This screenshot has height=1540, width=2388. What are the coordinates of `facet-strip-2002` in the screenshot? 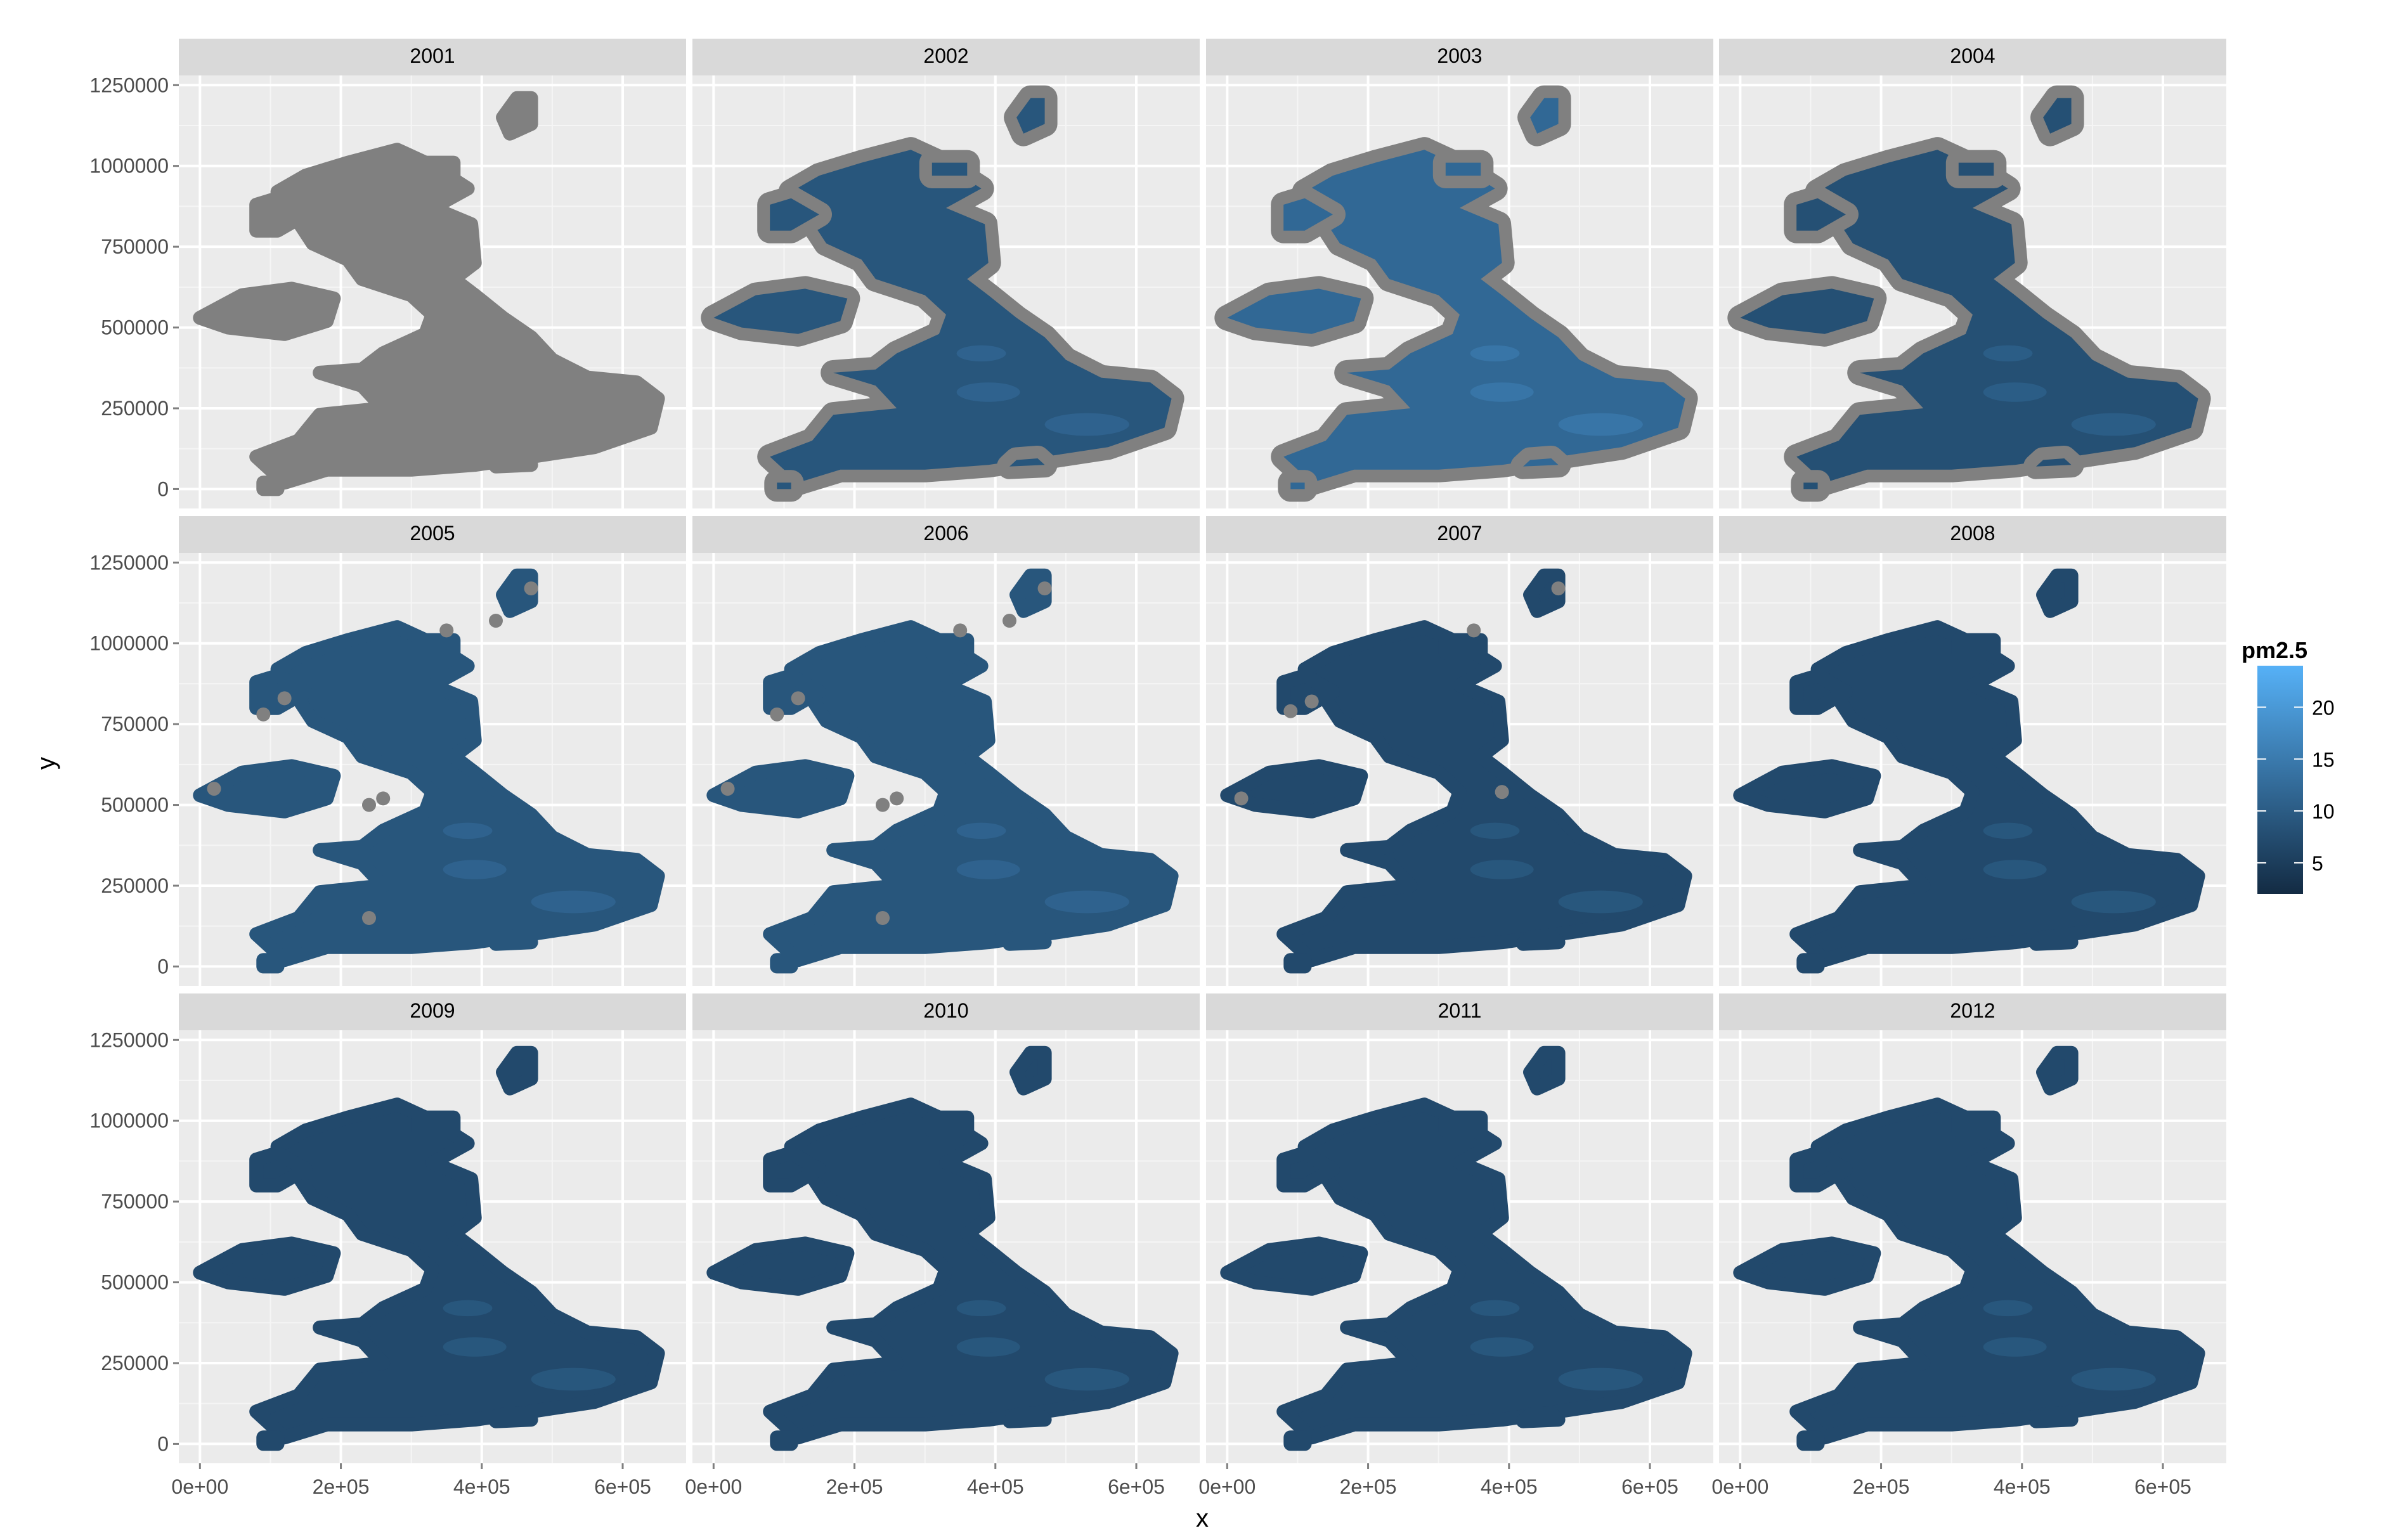 It's located at (946, 57).